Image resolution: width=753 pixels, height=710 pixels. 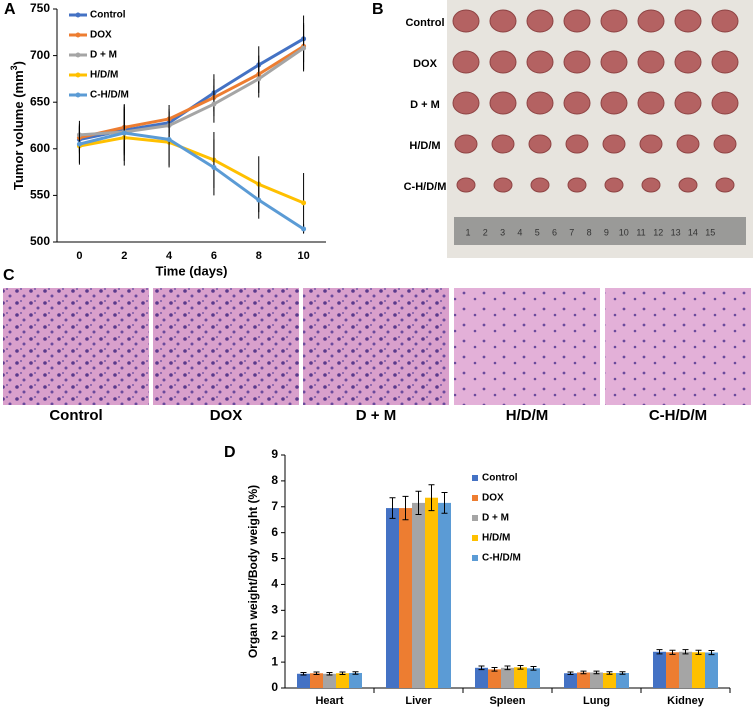 I want to click on ruler-label: 6, so click(x=554, y=232).